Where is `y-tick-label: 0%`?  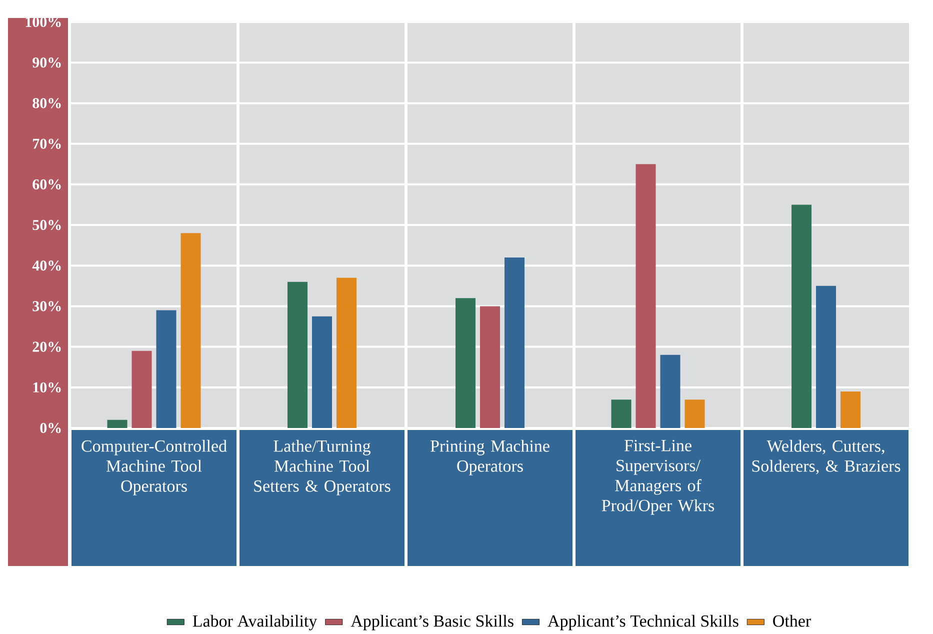
y-tick-label: 0% is located at coordinates (50, 428).